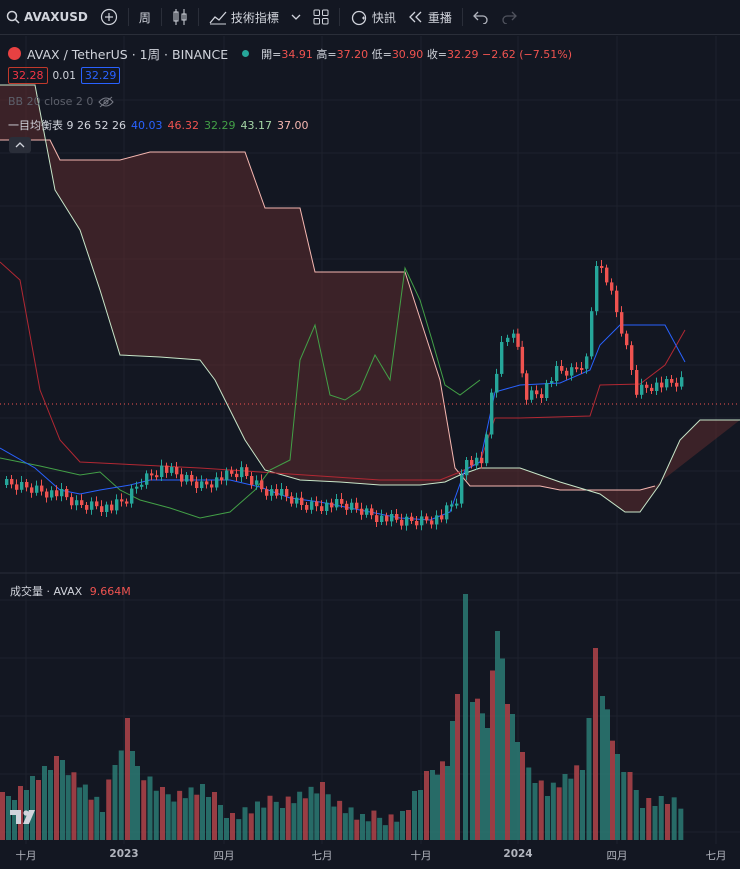 The image size is (740, 869). What do you see at coordinates (28, 75) in the screenshot?
I see `bid-price: 32.28` at bounding box center [28, 75].